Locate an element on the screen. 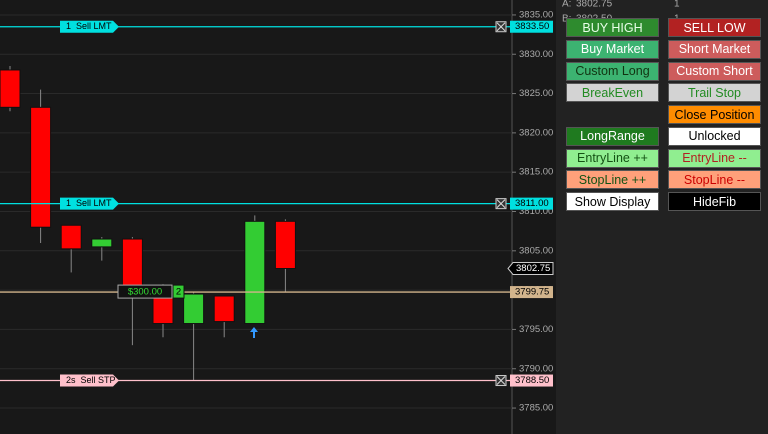 The image size is (768, 434). y-tick-label: 3815.00 is located at coordinates (536, 172).